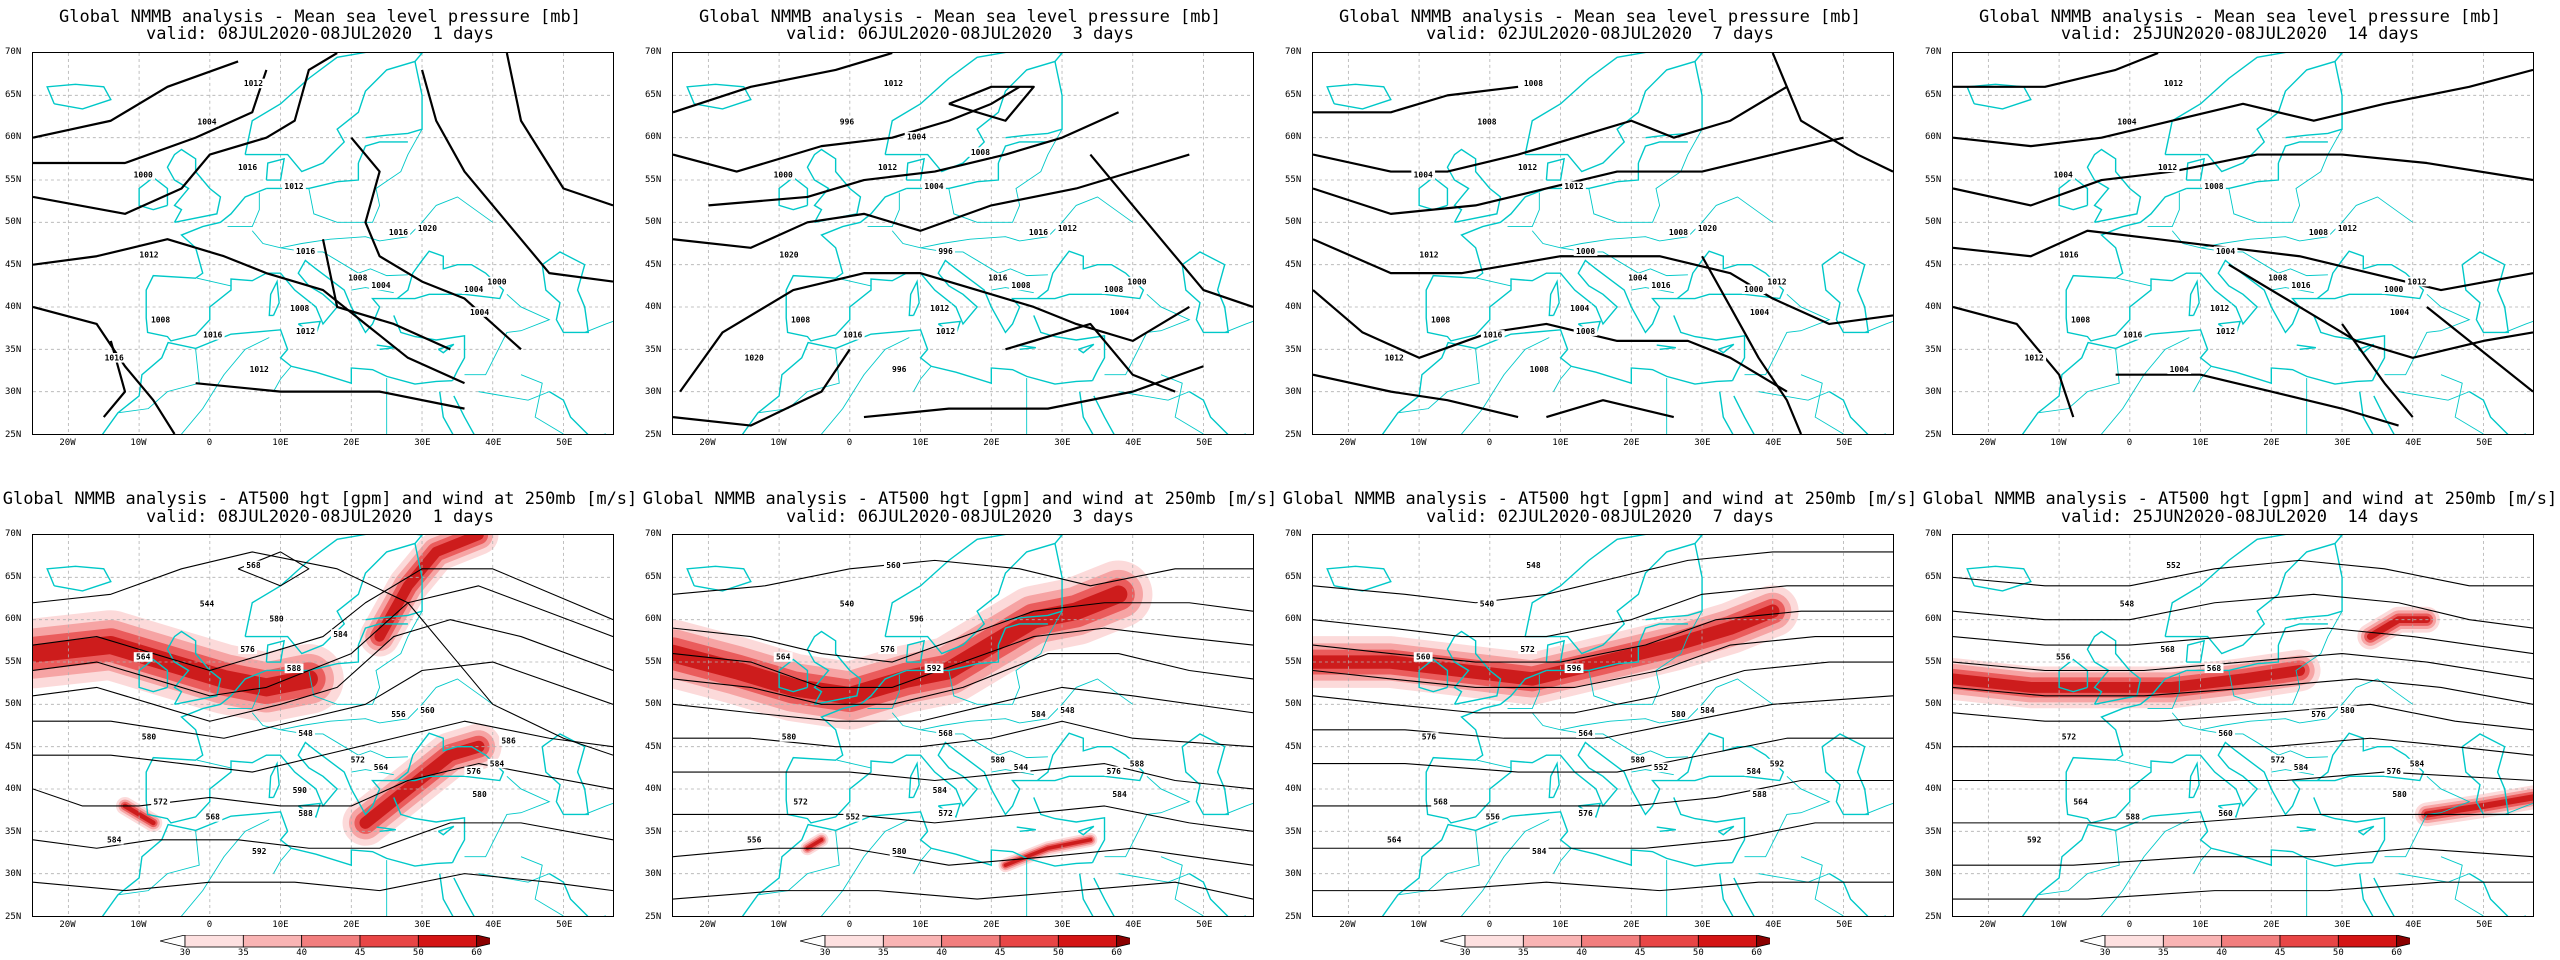 Image resolution: width=2560 pixels, height=960 pixels. I want to click on jet-speed-shading, so click(422, 784).